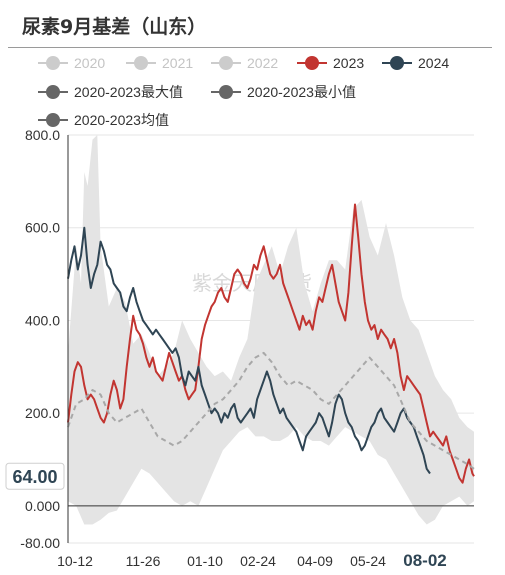  I want to click on legend-item-2020: 2020, so click(71, 63).